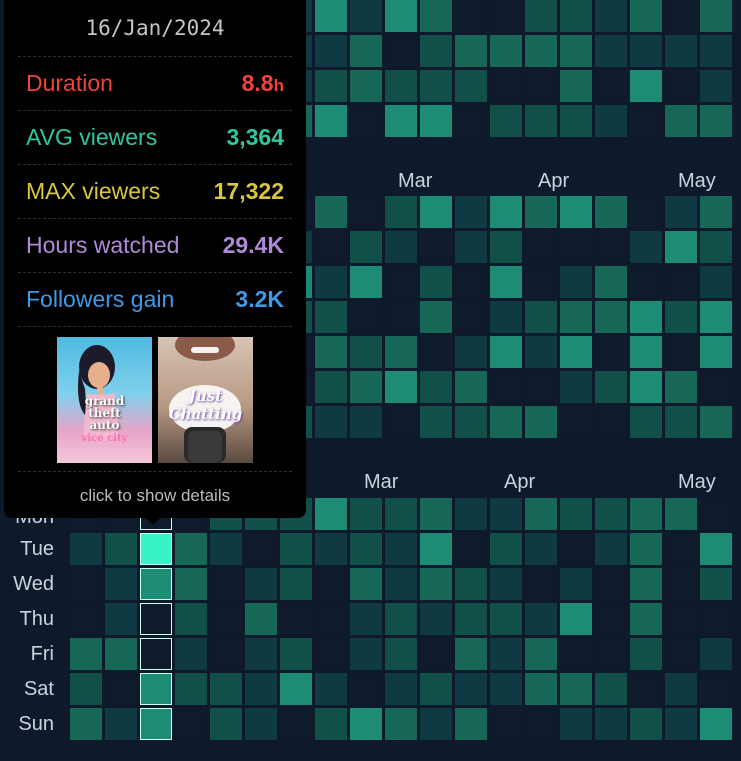 This screenshot has height=761, width=741. I want to click on gta-vice-city-thumbnail: grand theft auto vice city, so click(104, 400).